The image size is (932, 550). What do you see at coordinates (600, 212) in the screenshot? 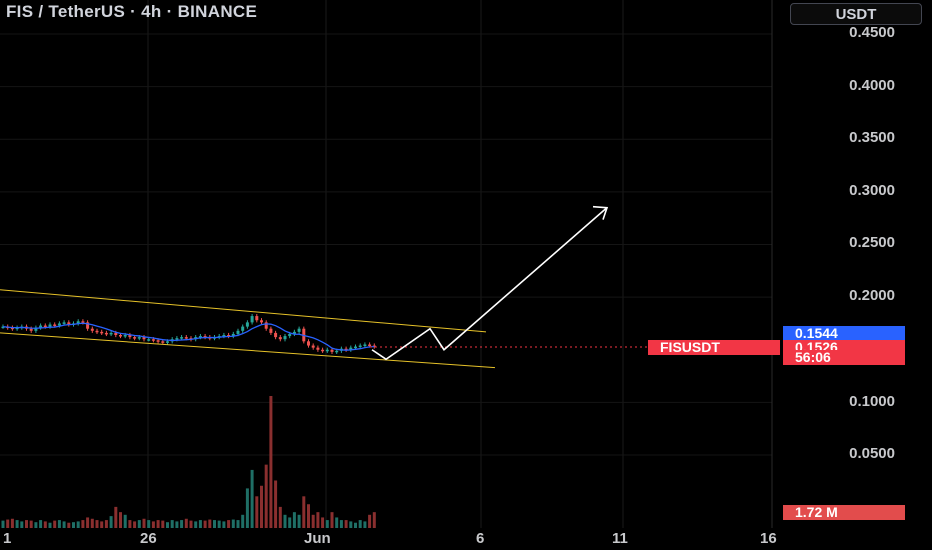
I see `projection-arrowhead` at bounding box center [600, 212].